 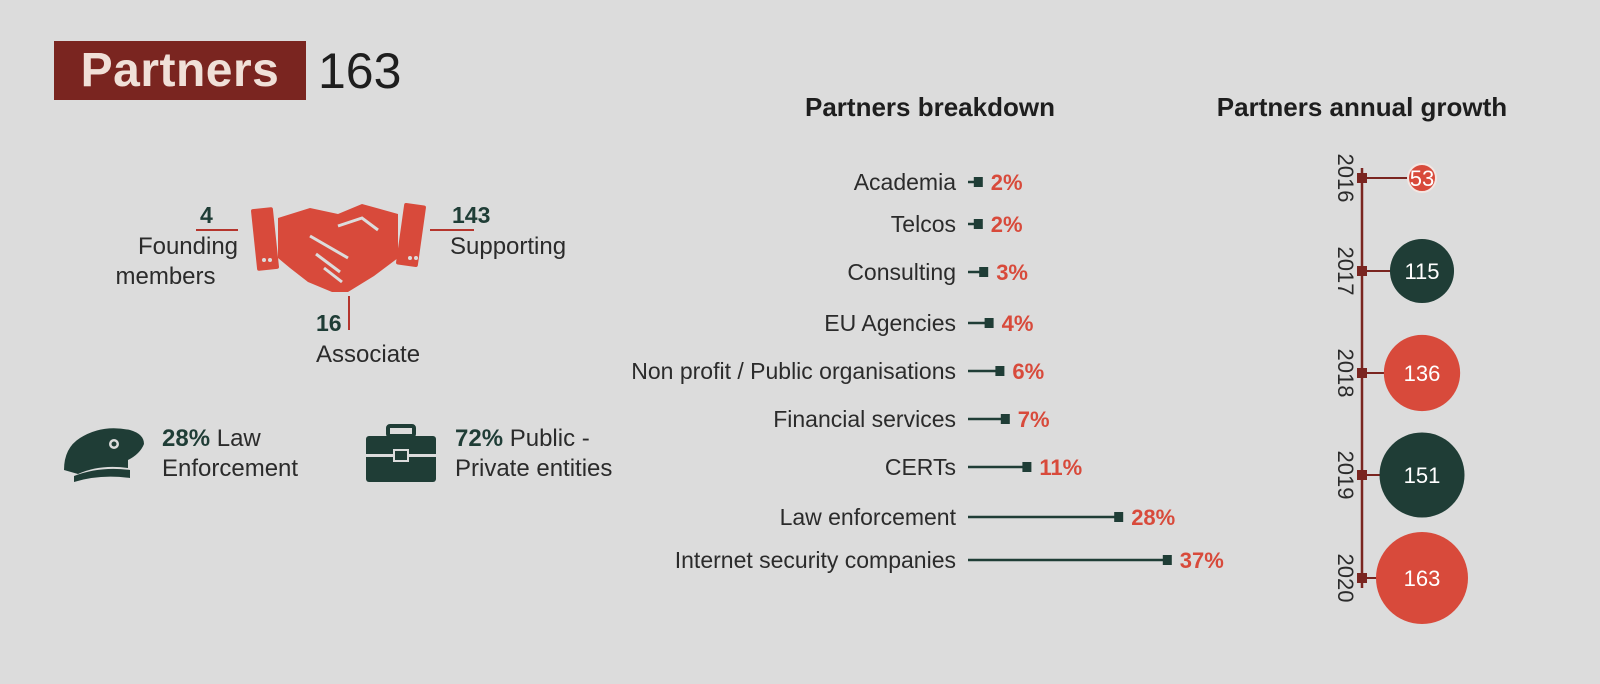 What do you see at coordinates (329, 323) in the screenshot?
I see `associate-count: 16` at bounding box center [329, 323].